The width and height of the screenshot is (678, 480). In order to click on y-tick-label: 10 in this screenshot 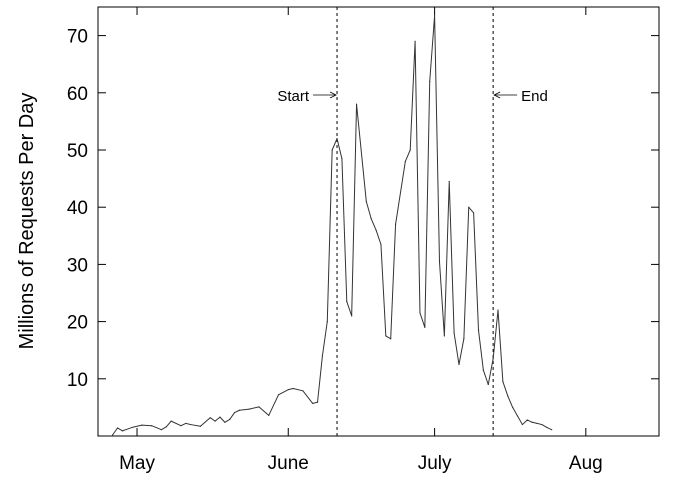, I will do `click(77, 380)`.